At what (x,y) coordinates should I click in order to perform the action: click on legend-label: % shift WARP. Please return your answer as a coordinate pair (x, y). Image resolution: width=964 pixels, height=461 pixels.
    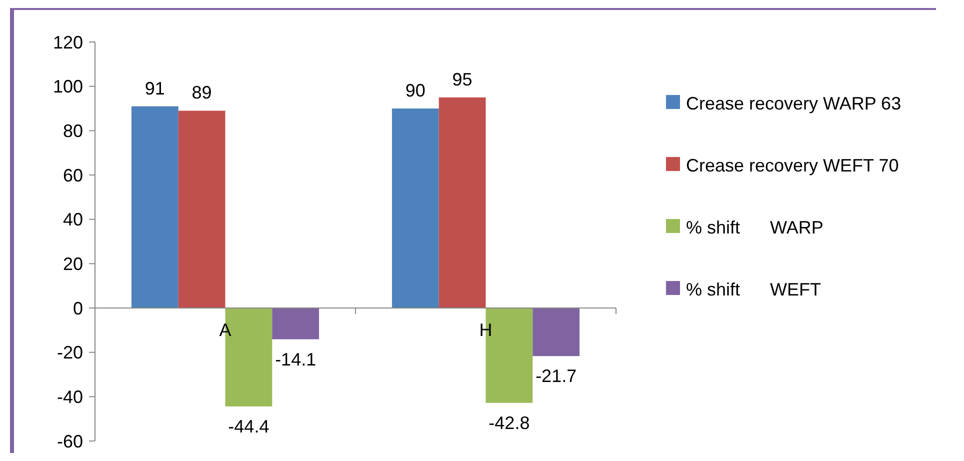
    Looking at the image, I should click on (755, 227).